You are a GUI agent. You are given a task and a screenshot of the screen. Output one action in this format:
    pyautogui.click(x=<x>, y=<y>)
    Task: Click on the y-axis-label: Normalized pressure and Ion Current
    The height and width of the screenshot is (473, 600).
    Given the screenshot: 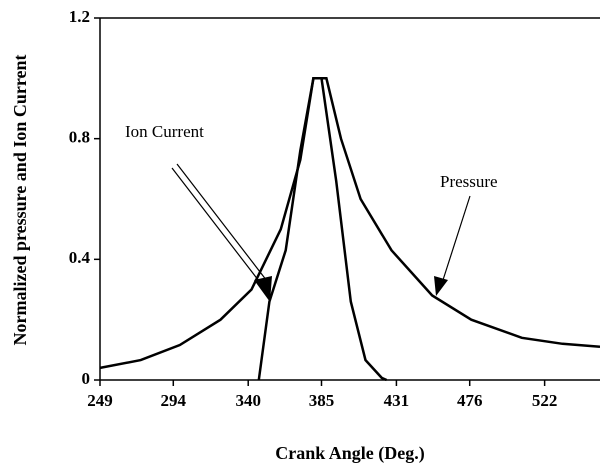 What is the action you would take?
    pyautogui.click(x=20, y=199)
    